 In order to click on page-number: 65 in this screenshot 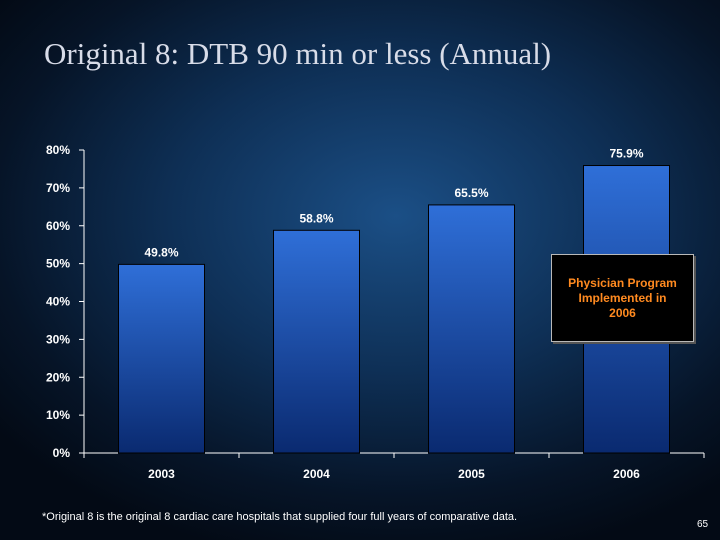, I will do `click(703, 524)`.